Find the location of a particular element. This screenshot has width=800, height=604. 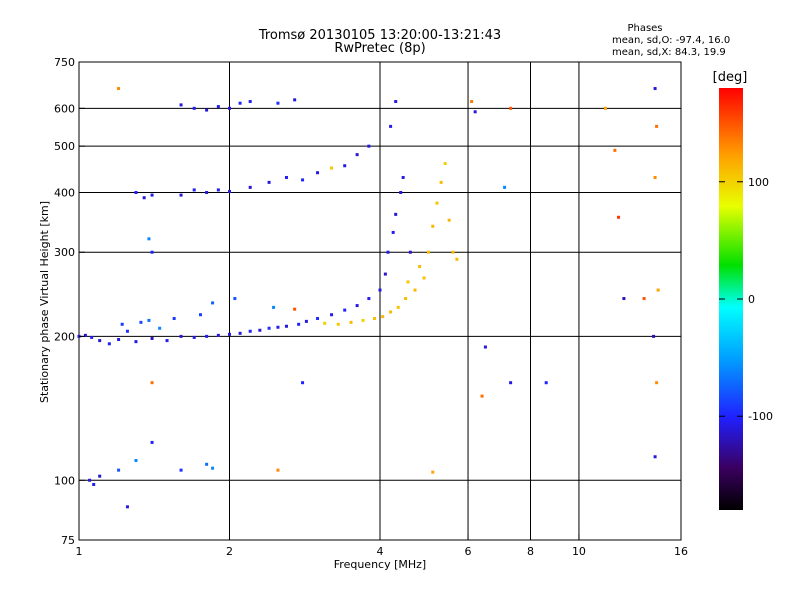

colorbar-tick-label: 0 is located at coordinates (751, 299).